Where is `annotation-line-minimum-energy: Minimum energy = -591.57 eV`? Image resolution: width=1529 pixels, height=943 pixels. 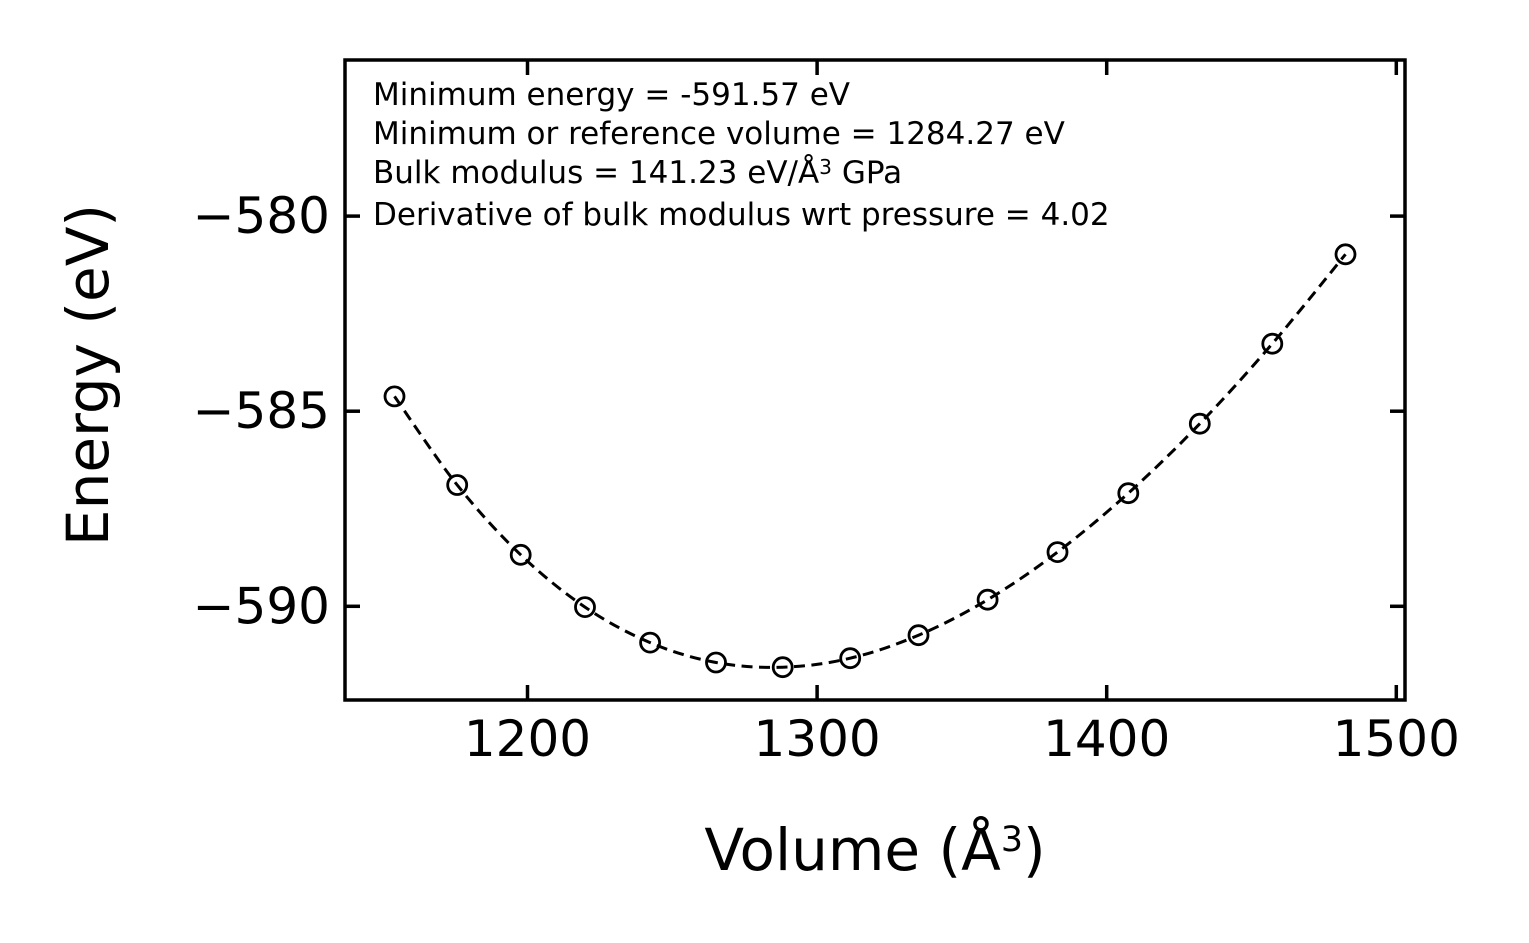
annotation-line-minimum-energy: Minimum energy = -591.57 eV is located at coordinates (612, 95).